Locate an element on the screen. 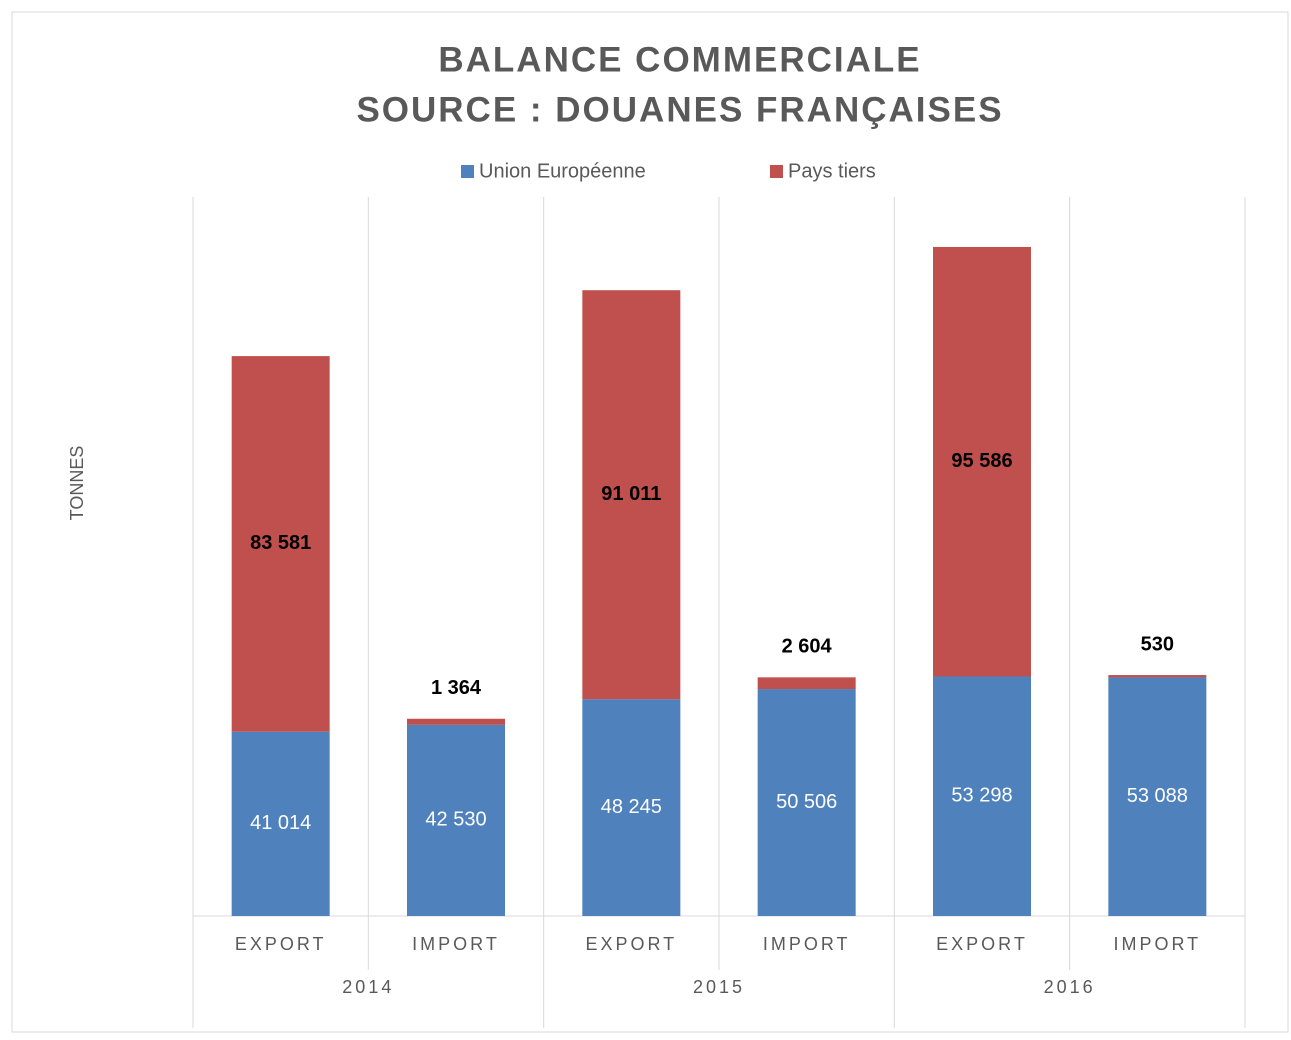  group-label: 2014 is located at coordinates (368, 987).